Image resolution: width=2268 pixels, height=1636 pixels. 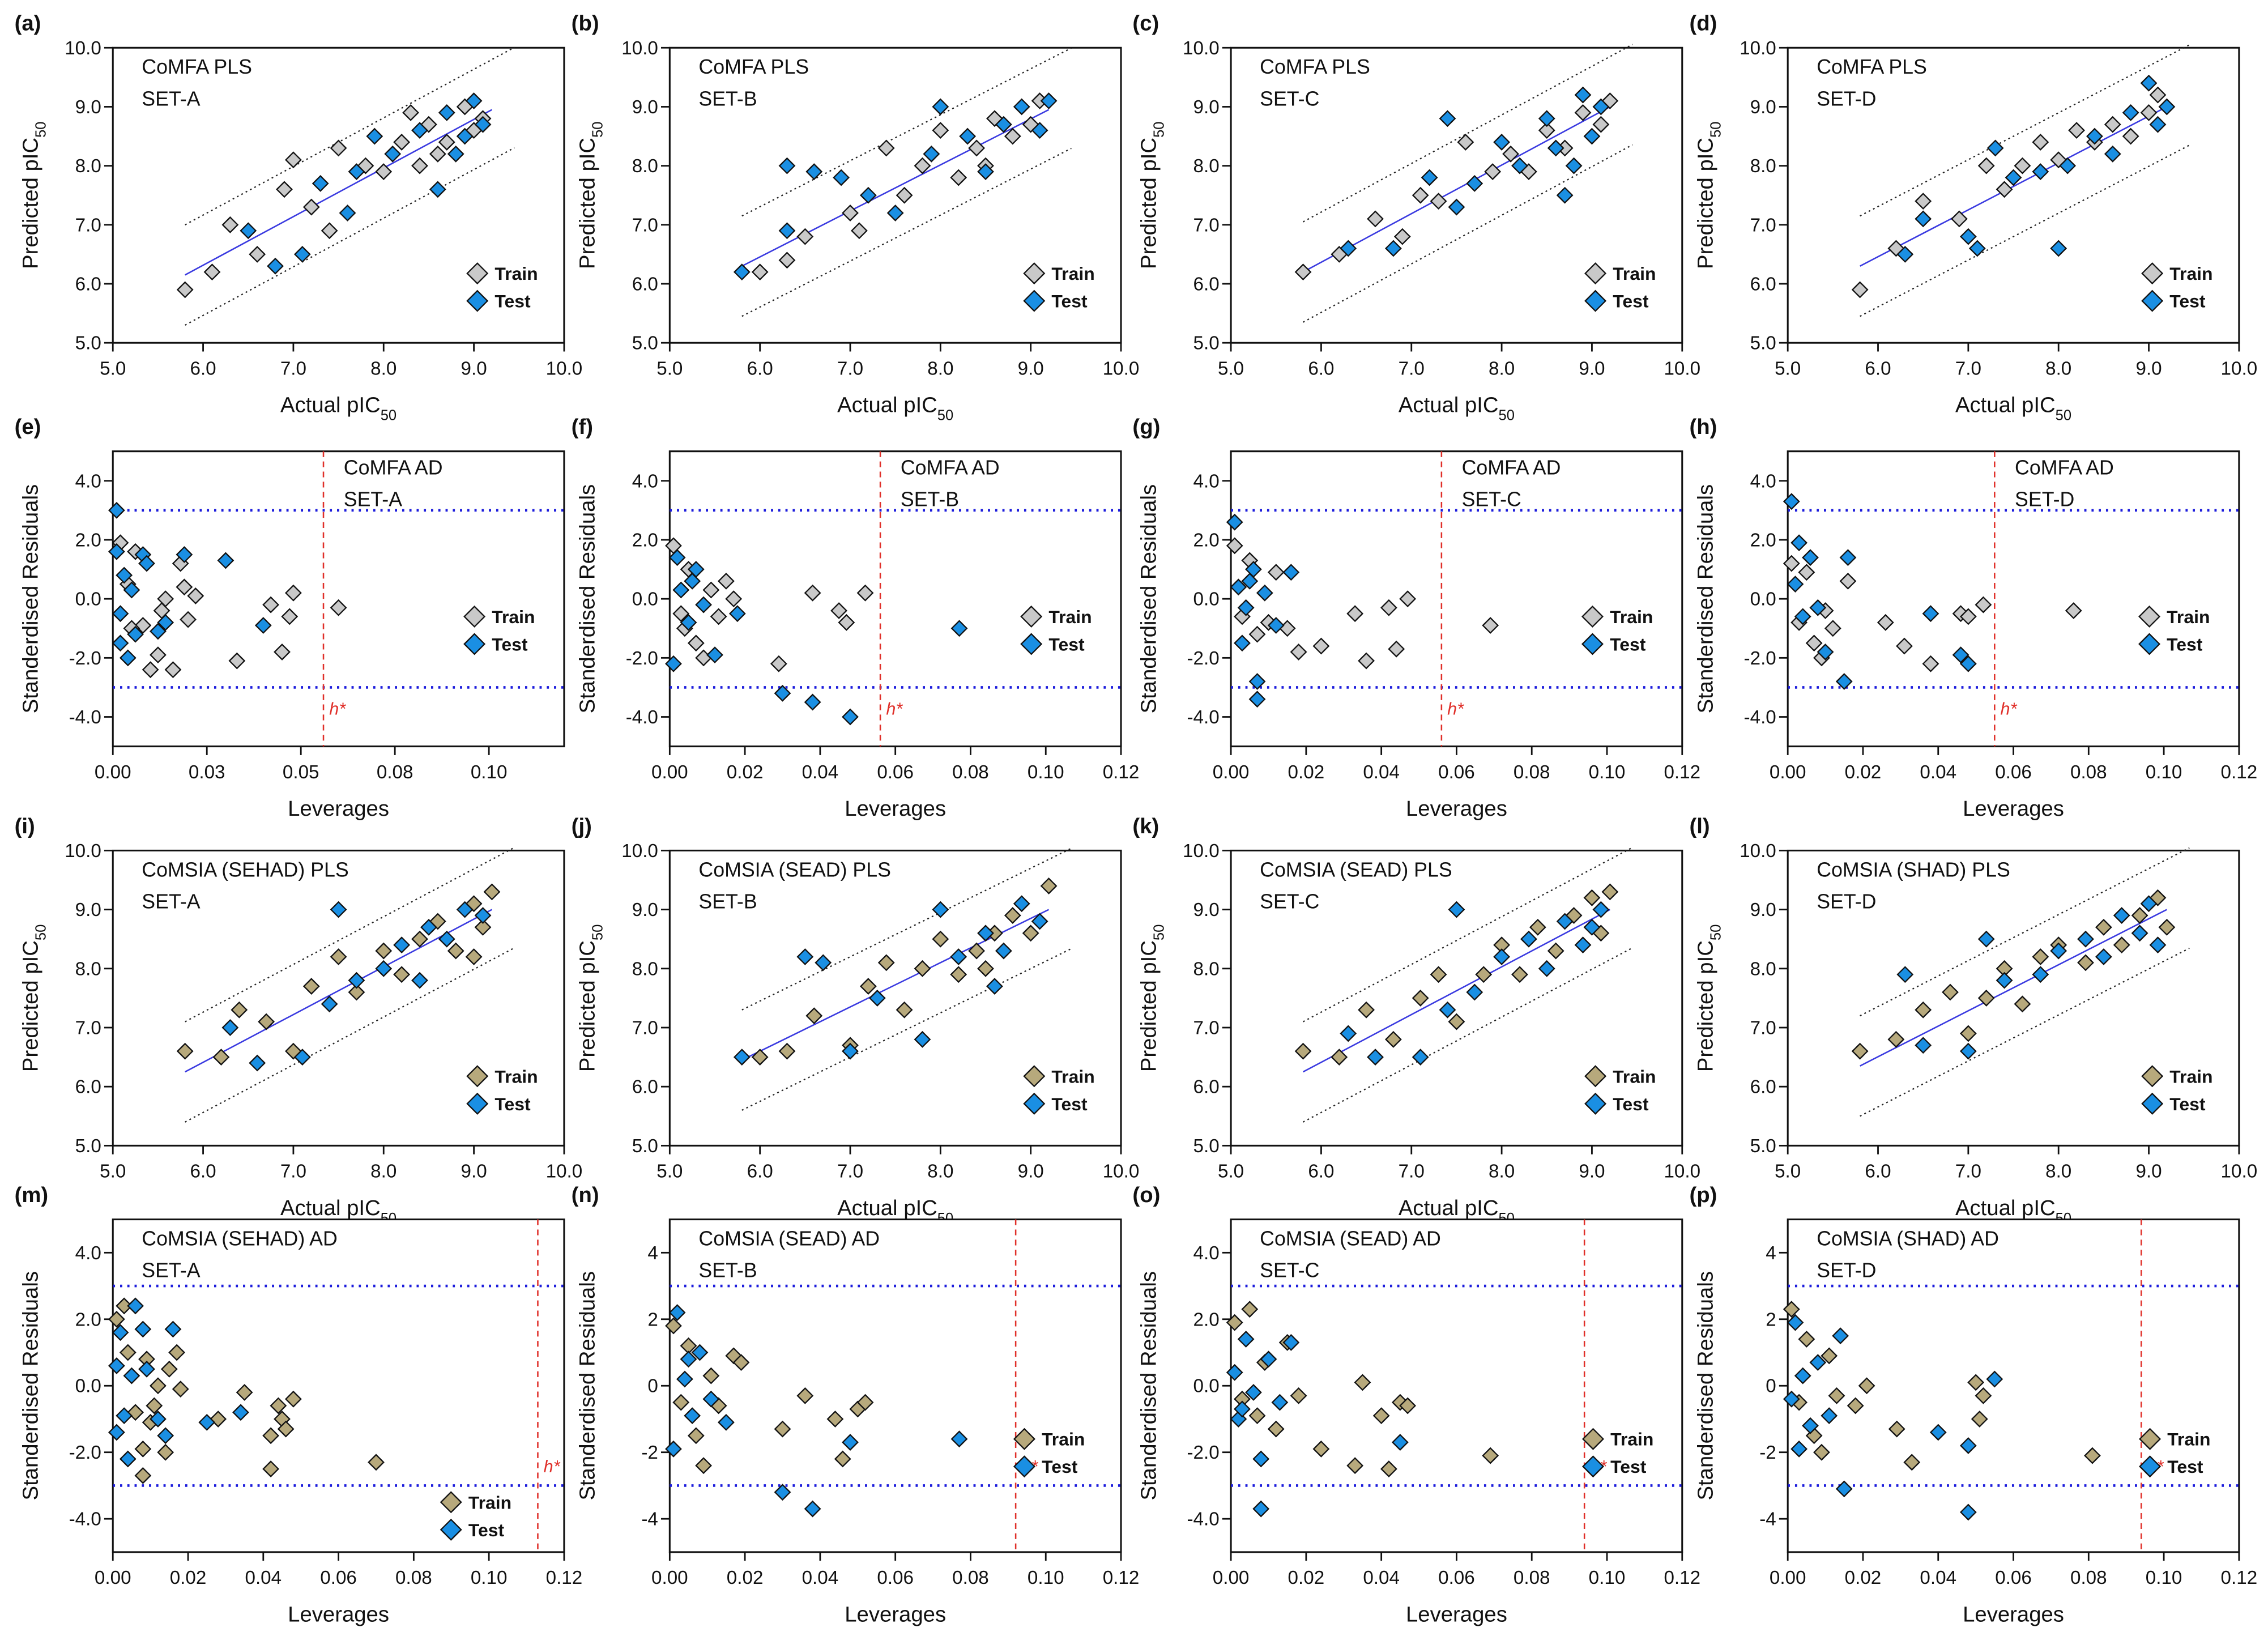 What do you see at coordinates (1763, 284) in the screenshot?
I see `y-tick-label: 6.0` at bounding box center [1763, 284].